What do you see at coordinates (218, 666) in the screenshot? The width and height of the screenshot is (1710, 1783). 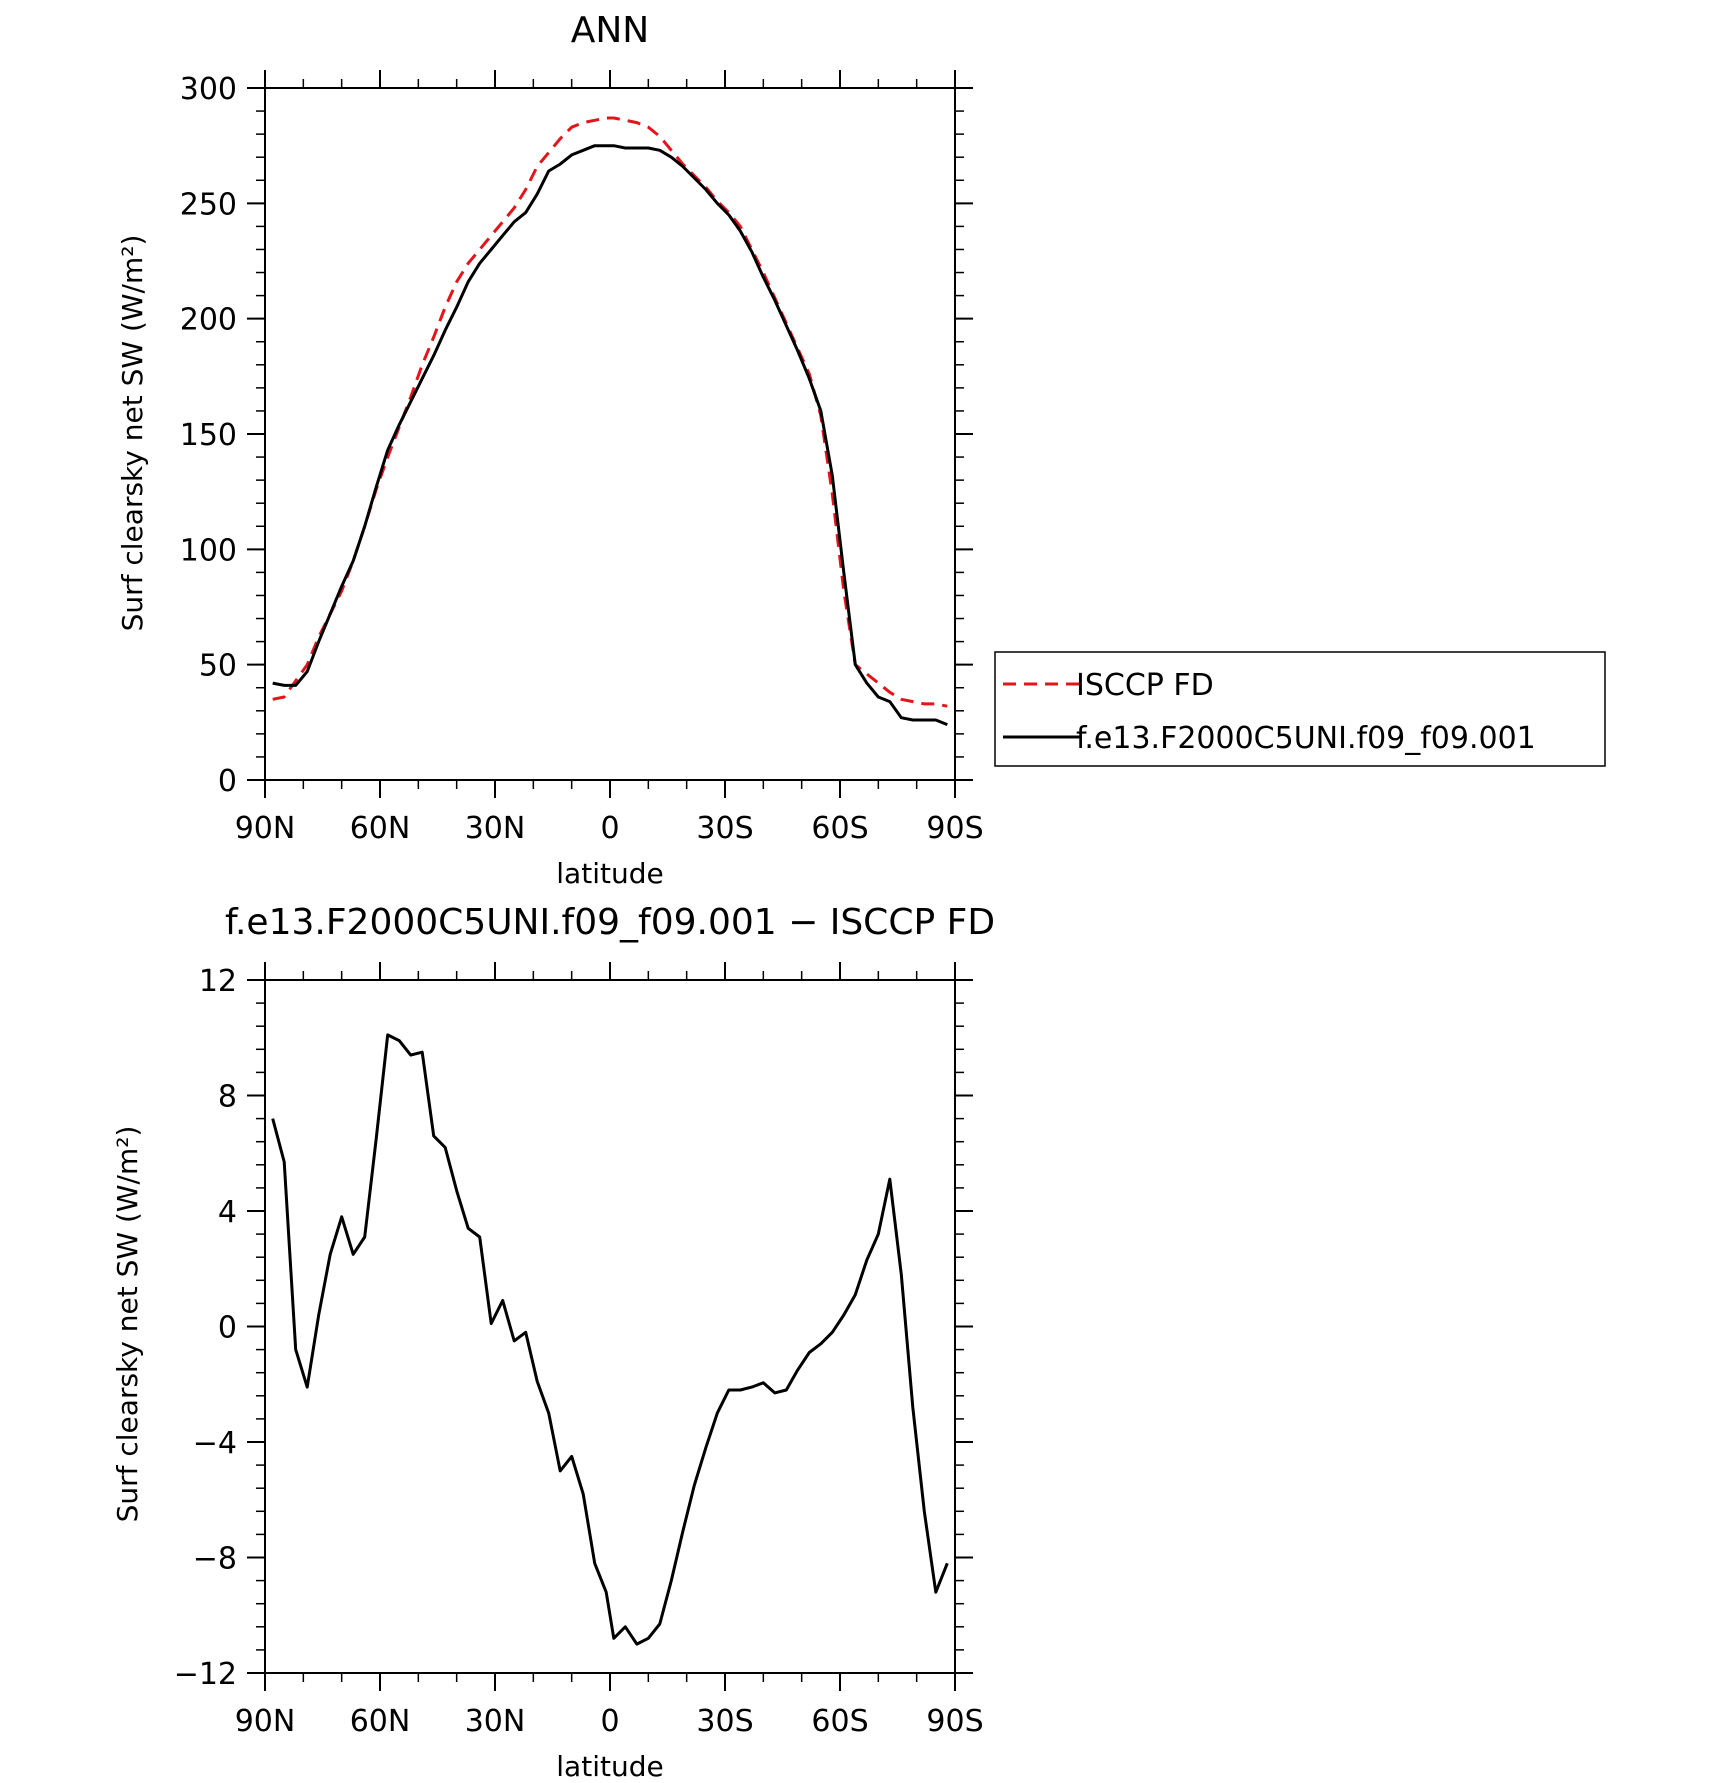 I see `y-tick-label: 50` at bounding box center [218, 666].